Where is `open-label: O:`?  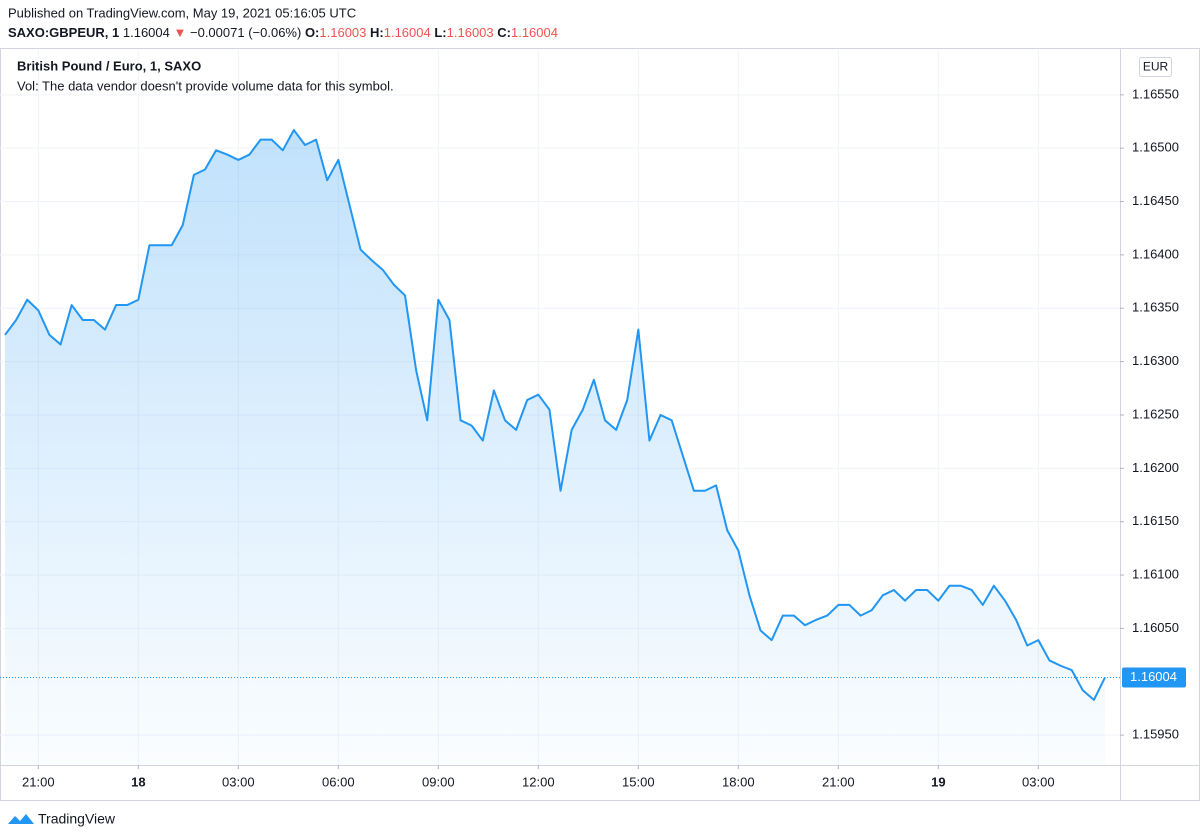 open-label: O: is located at coordinates (312, 32).